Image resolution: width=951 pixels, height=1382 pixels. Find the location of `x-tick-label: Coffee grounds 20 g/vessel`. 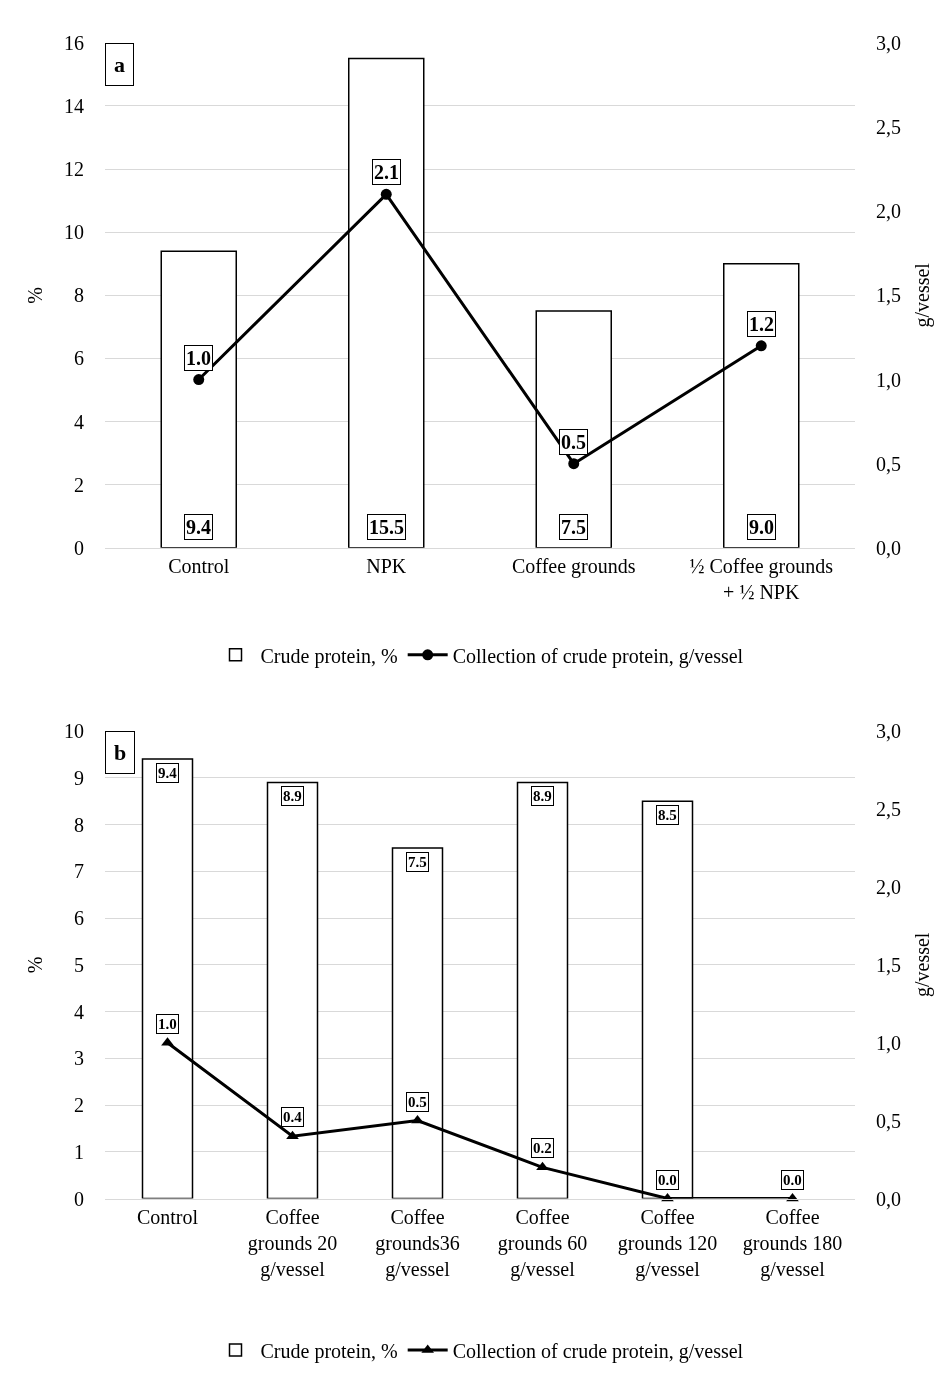

x-tick-label: Coffee grounds 20 g/vessel is located at coordinates (292, 1243).